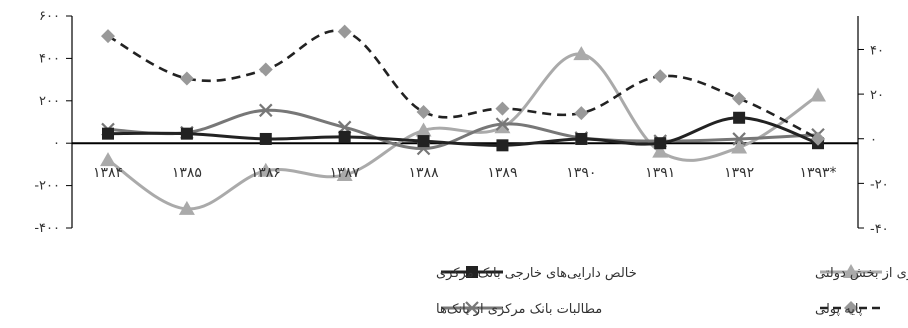 The width and height of the screenshot is (908, 328). Describe the element at coordinates (879, 229) in the screenshot. I see `right-tick-label: -۴۰` at that location.